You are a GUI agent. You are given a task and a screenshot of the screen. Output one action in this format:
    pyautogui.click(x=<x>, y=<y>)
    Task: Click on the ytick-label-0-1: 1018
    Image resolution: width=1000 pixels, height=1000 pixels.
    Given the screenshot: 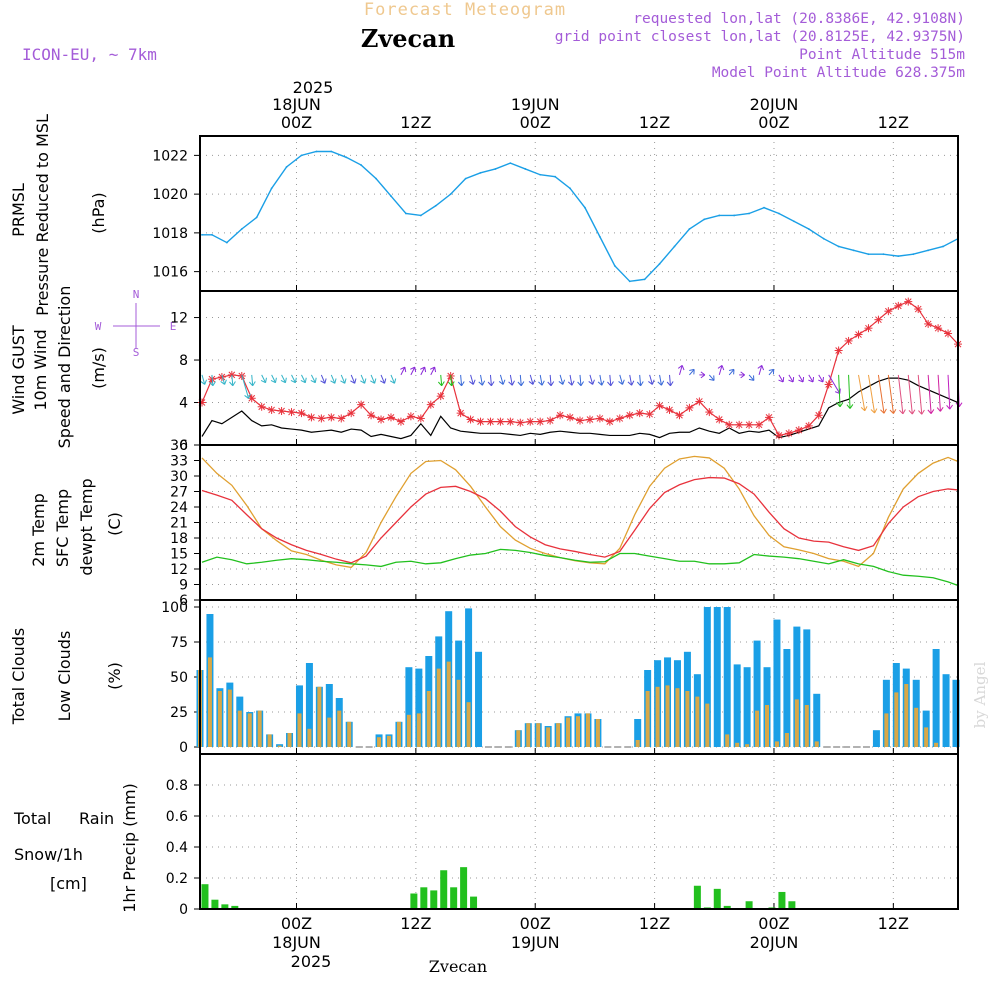 What is the action you would take?
    pyautogui.click(x=170, y=234)
    